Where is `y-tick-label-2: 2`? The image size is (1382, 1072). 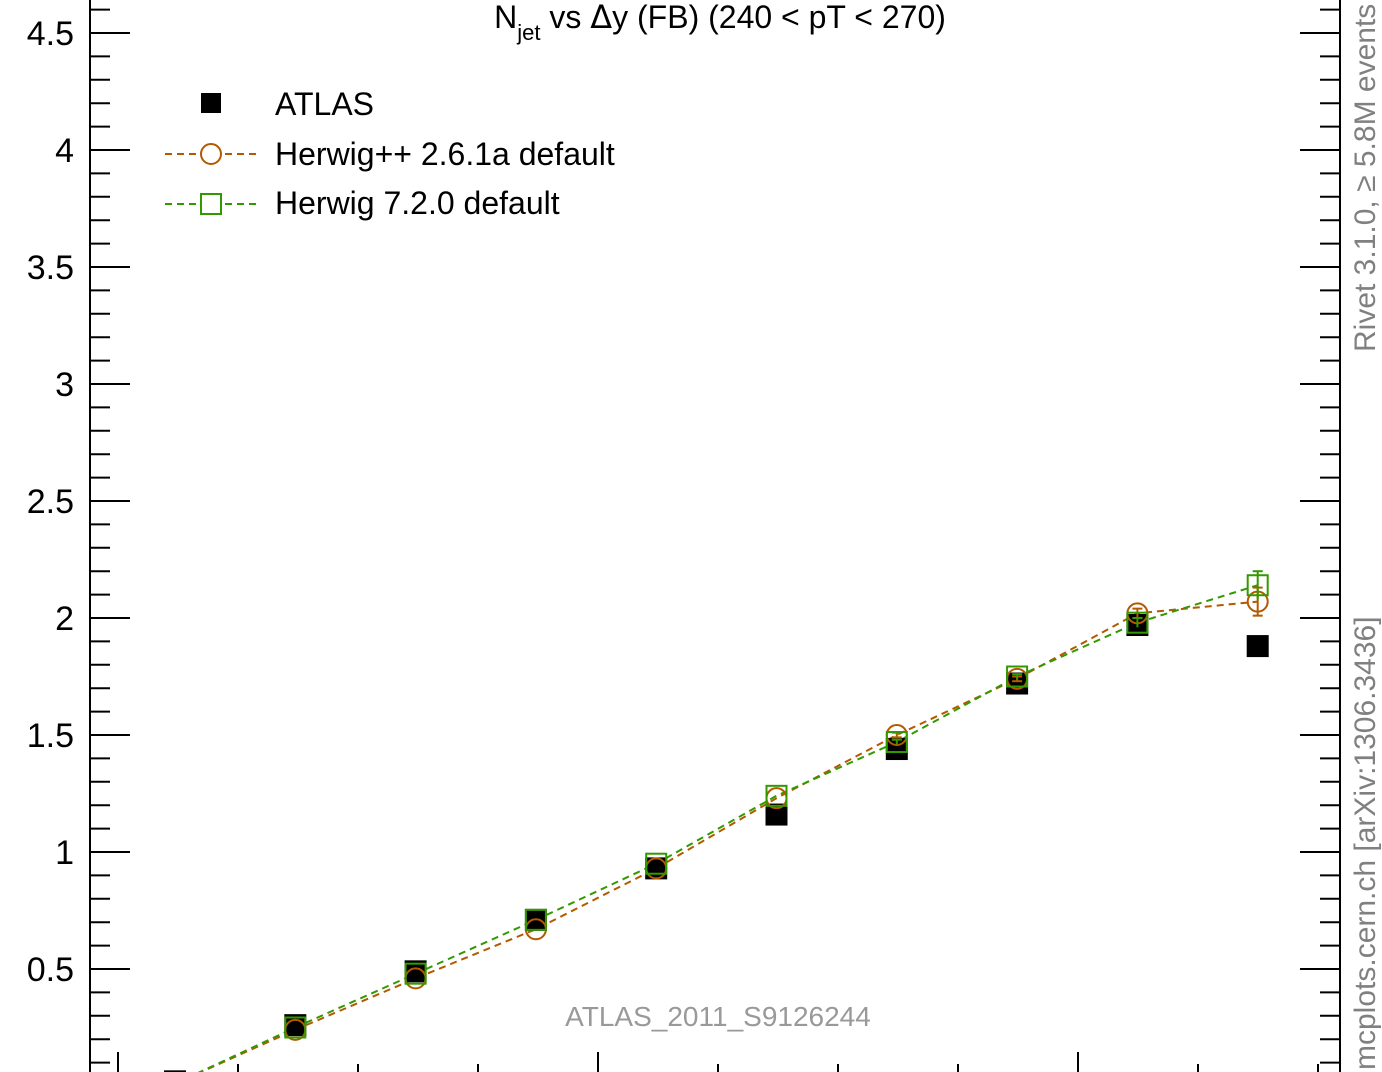
y-tick-label-2: 2 is located at coordinates (64, 619).